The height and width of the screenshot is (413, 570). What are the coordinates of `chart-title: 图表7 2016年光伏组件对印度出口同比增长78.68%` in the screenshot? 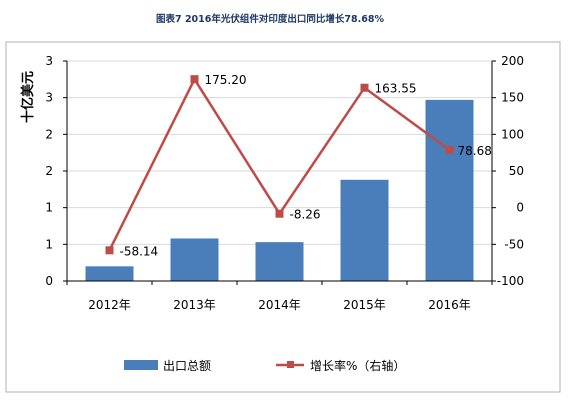 It's located at (270, 19).